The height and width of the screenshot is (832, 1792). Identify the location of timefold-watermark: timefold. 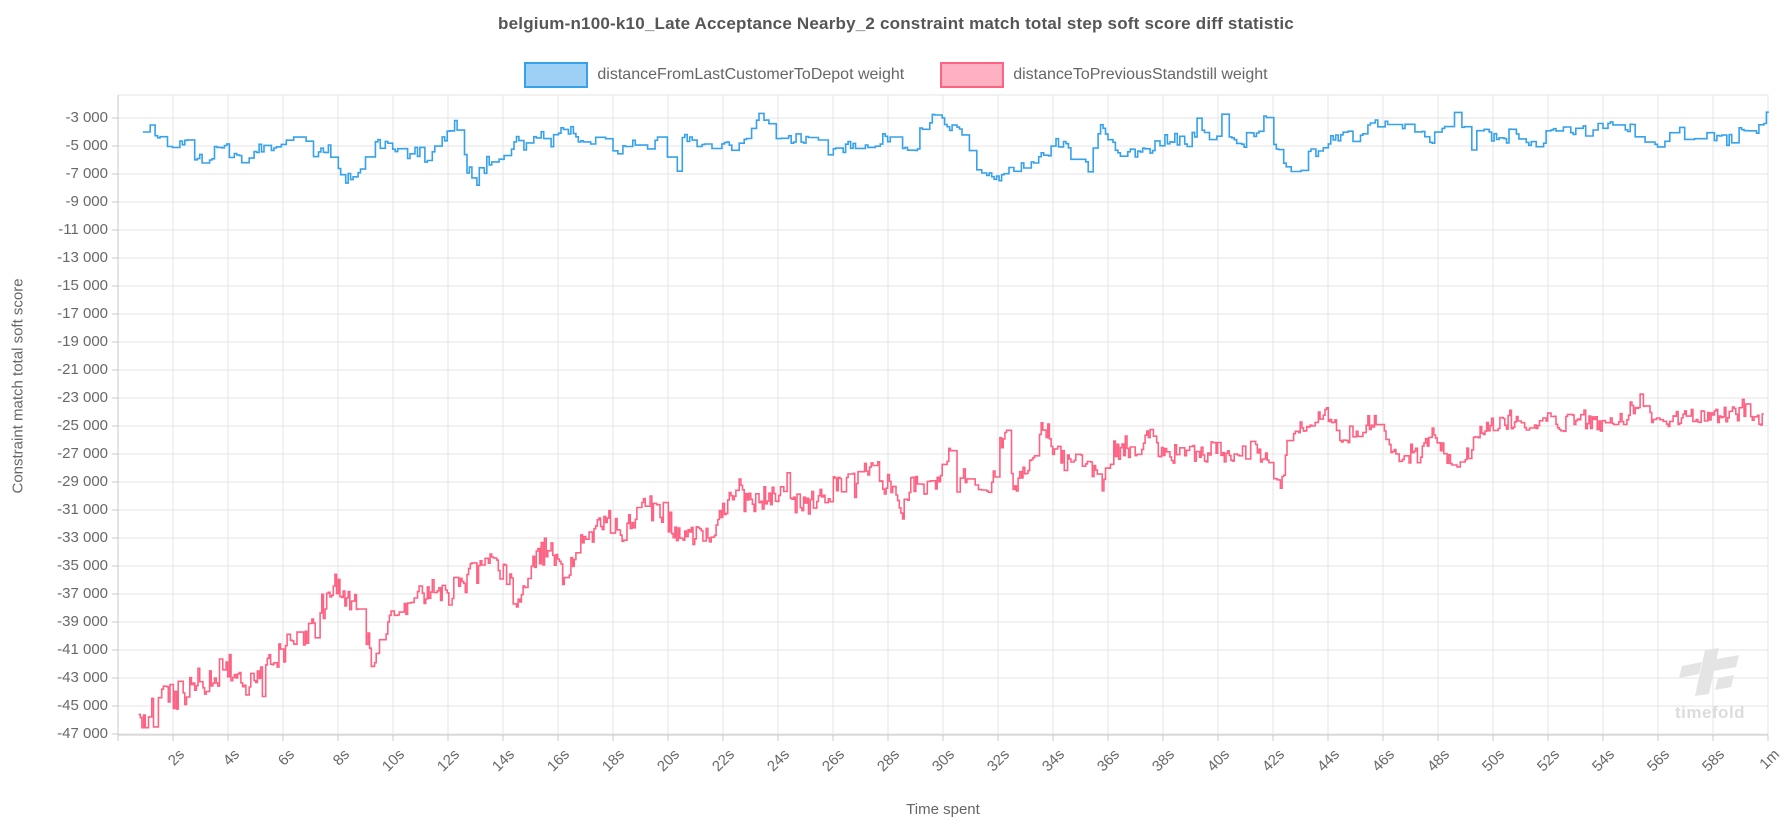
(1710, 685).